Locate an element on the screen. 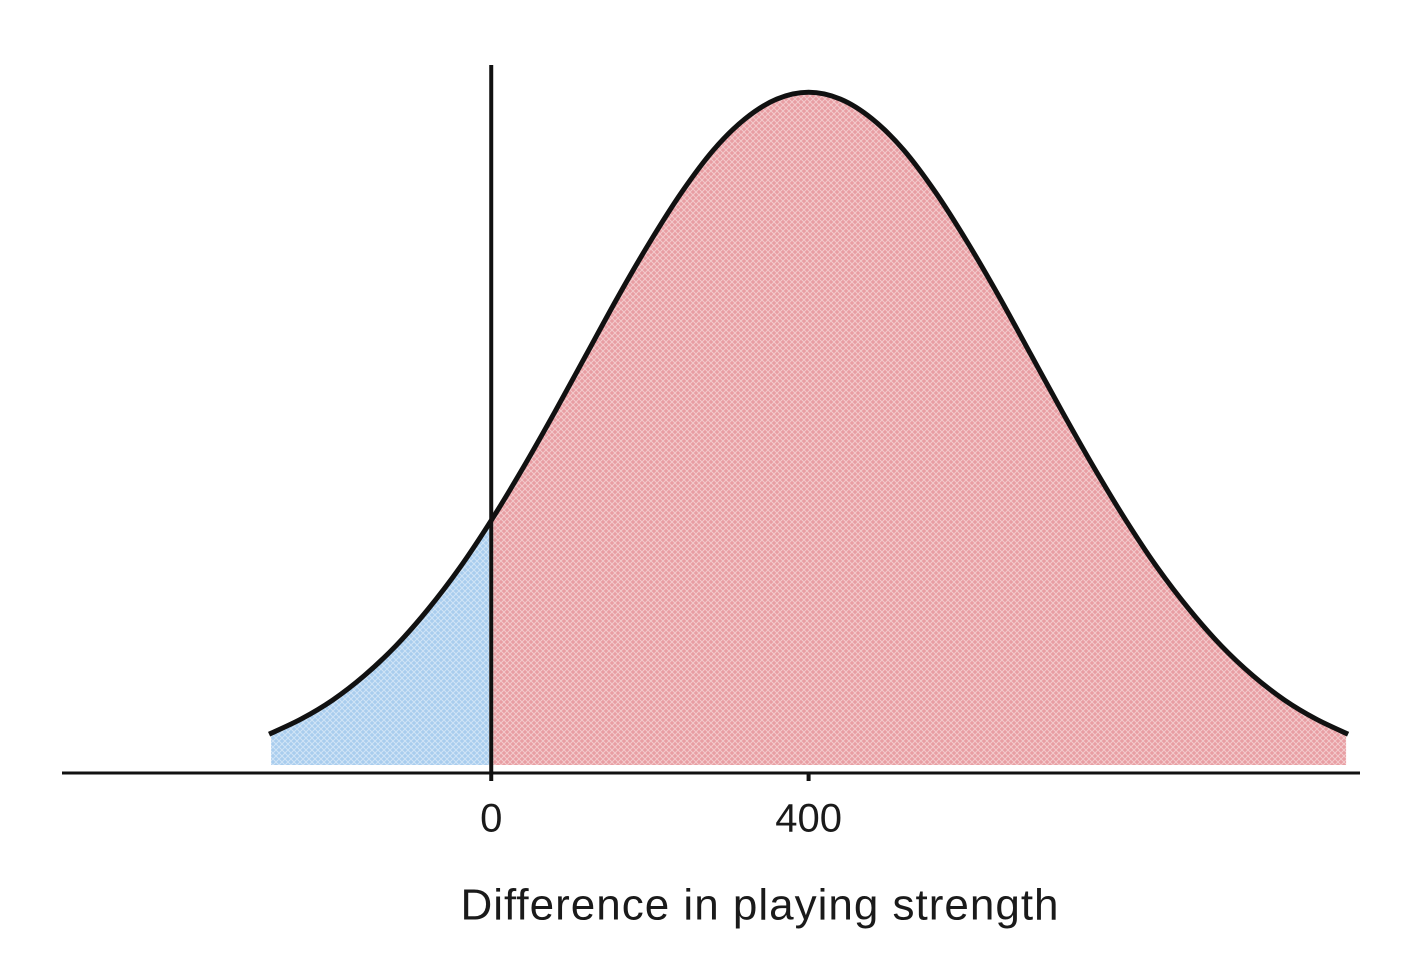 The image size is (1408, 958). x-tick-label: 0 is located at coordinates (491, 819).